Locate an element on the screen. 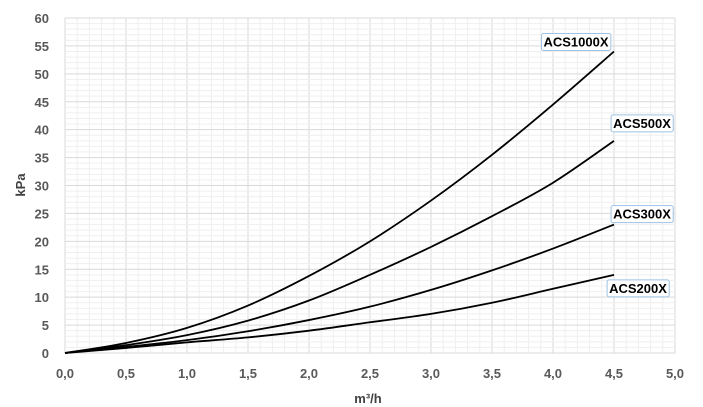  series-label-text: ACS300X is located at coordinates (642, 214).